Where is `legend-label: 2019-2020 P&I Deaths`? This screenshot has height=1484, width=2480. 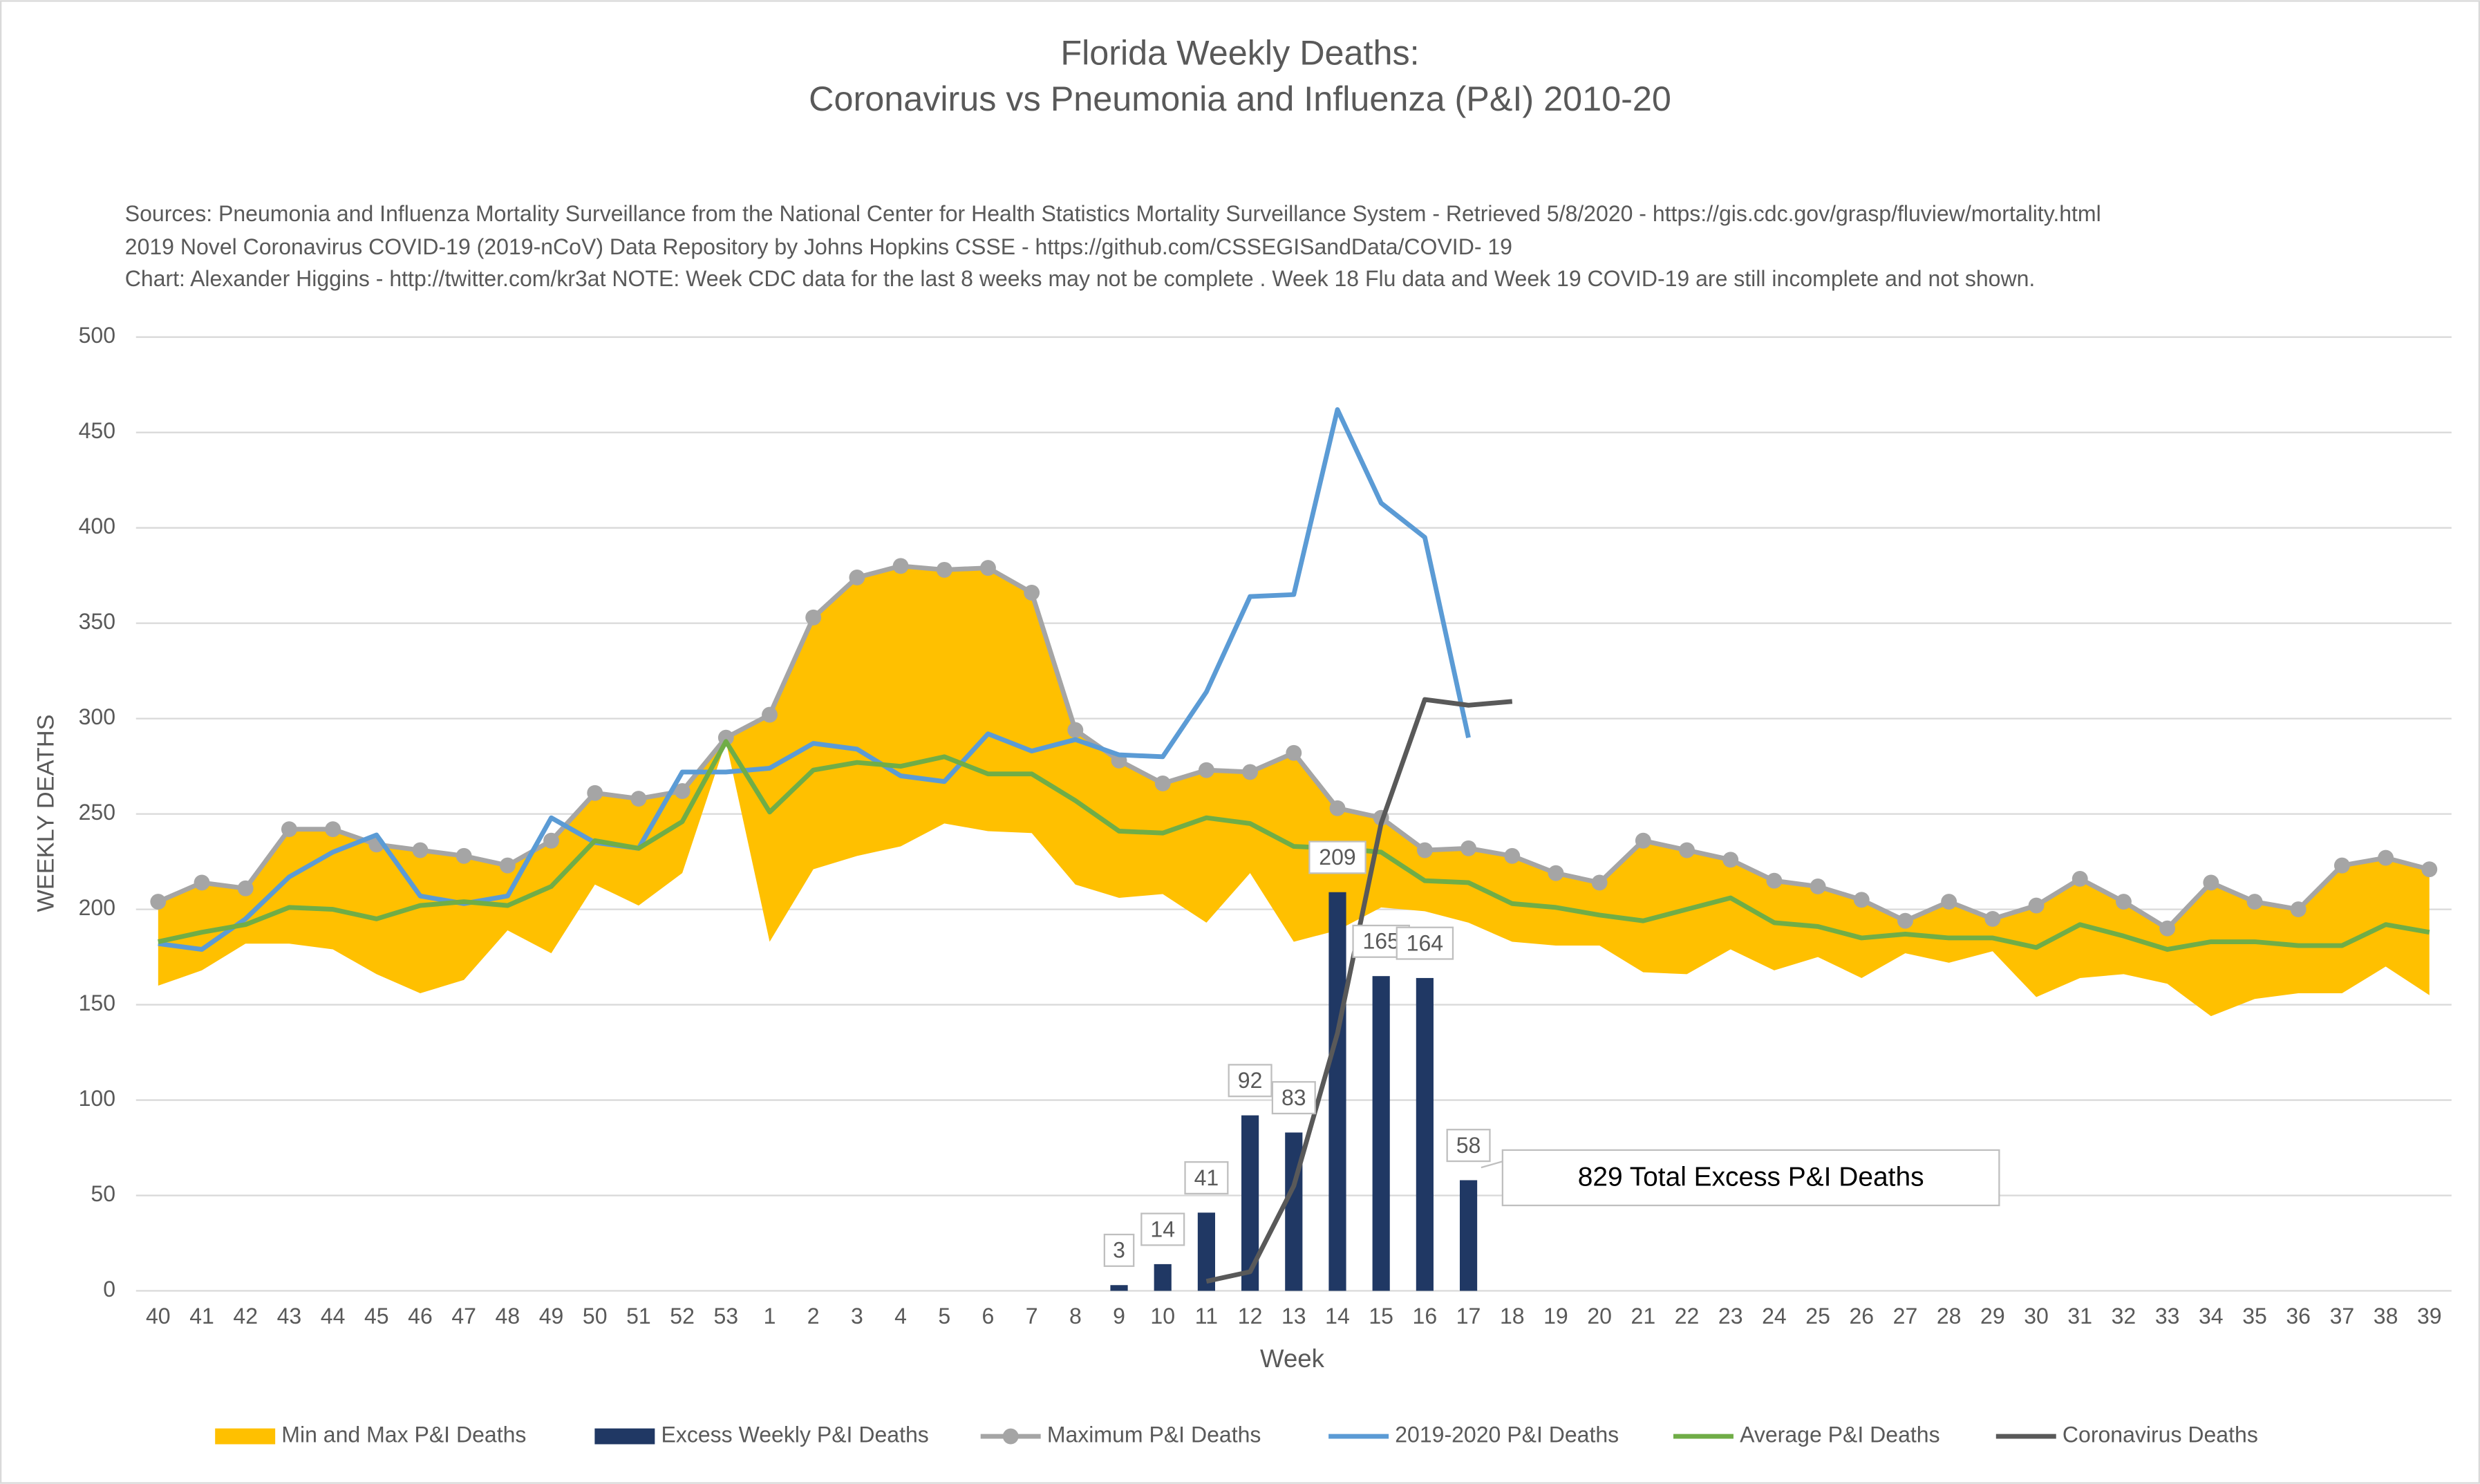 legend-label: 2019-2020 P&I Deaths is located at coordinates (1507, 1435).